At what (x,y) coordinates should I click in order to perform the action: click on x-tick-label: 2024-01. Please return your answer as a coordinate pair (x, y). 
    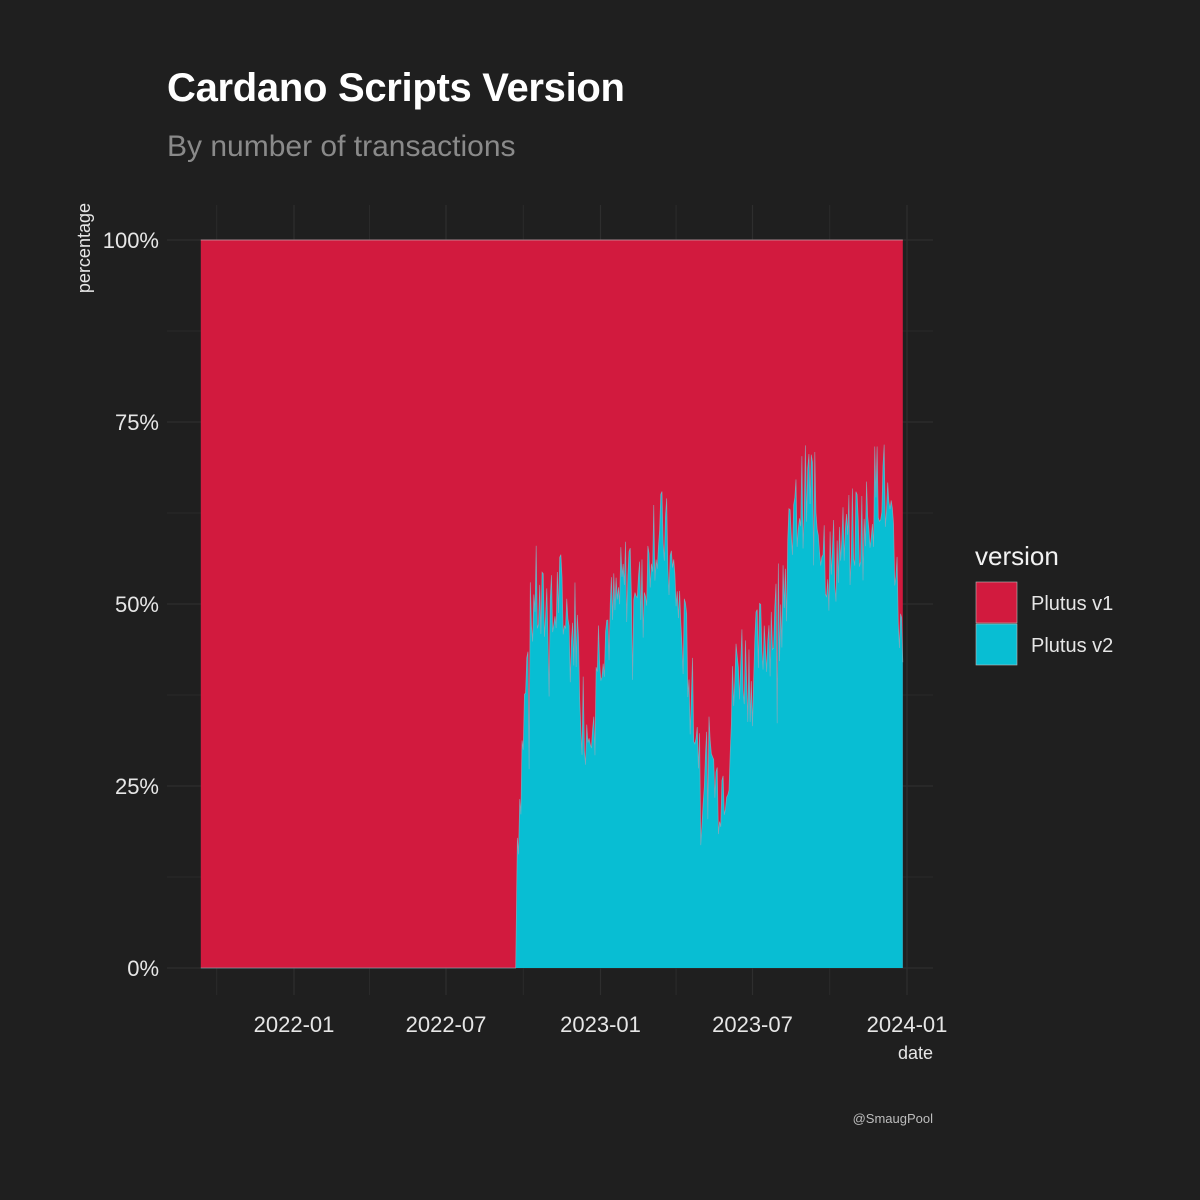
    Looking at the image, I should click on (907, 1024).